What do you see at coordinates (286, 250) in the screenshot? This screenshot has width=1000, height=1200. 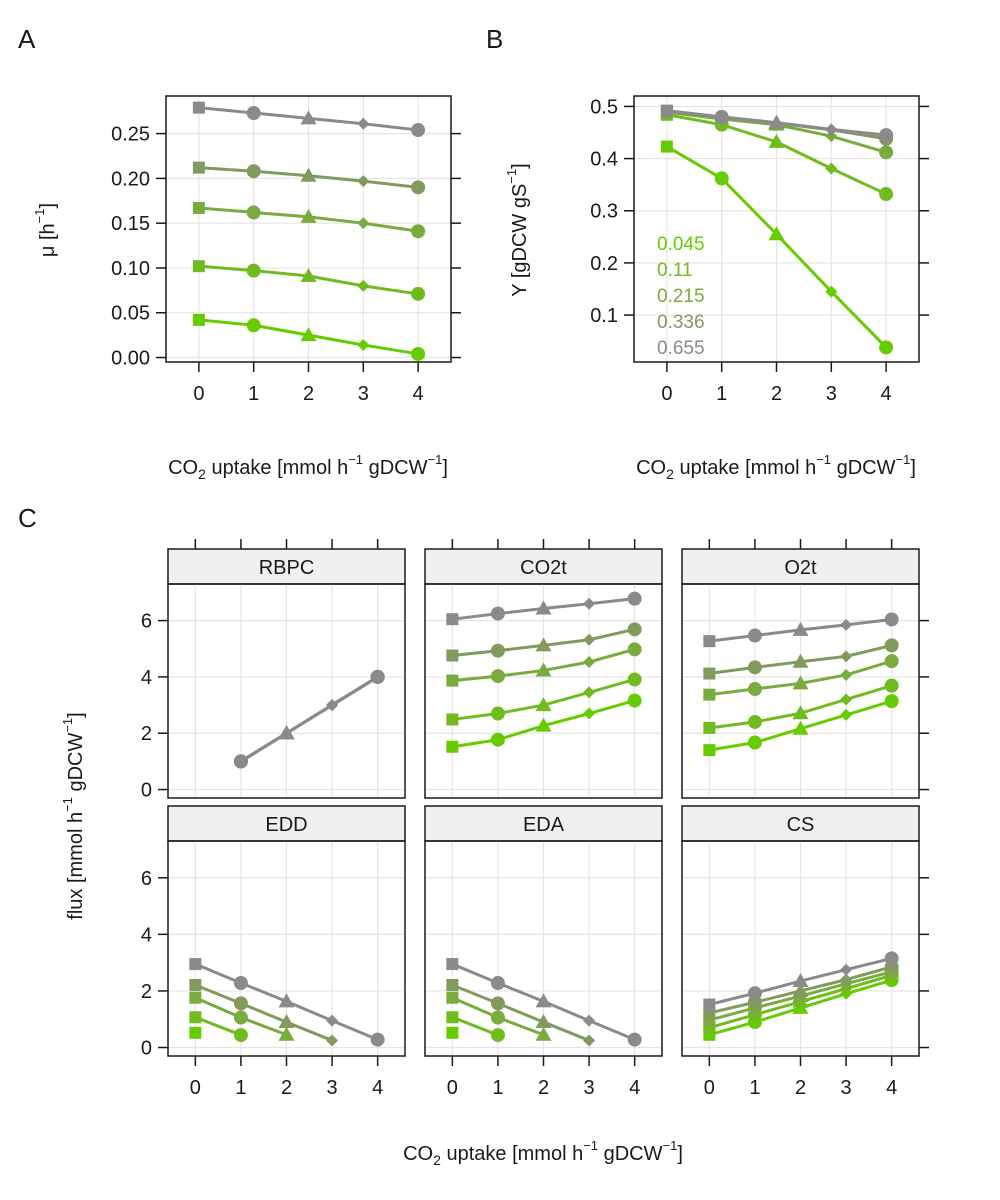 I see `panel-a-growth-rate-chart: 0 1 2 3 4 0.00 0.05 0.10 0.15 0.20 0.25` at bounding box center [286, 250].